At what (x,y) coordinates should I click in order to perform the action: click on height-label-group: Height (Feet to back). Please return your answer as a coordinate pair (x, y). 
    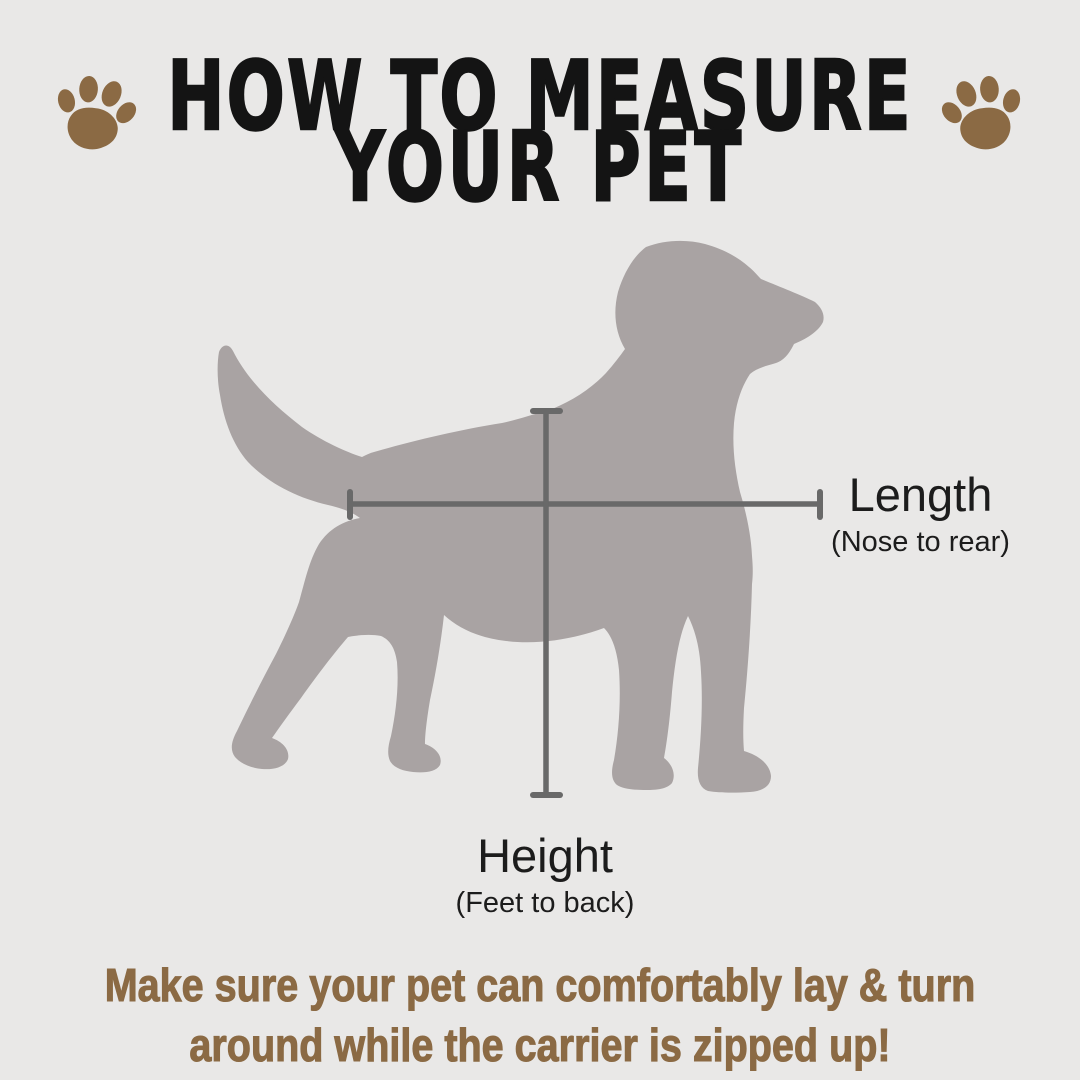
    Looking at the image, I should click on (545, 875).